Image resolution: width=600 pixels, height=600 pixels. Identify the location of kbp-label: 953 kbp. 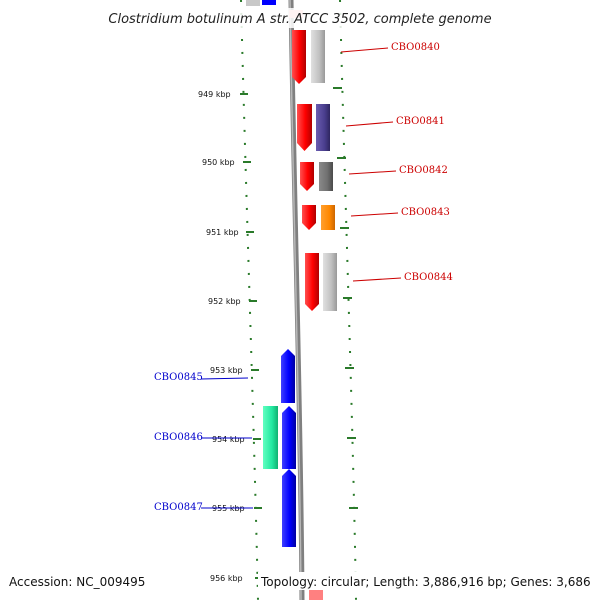
(226, 370).